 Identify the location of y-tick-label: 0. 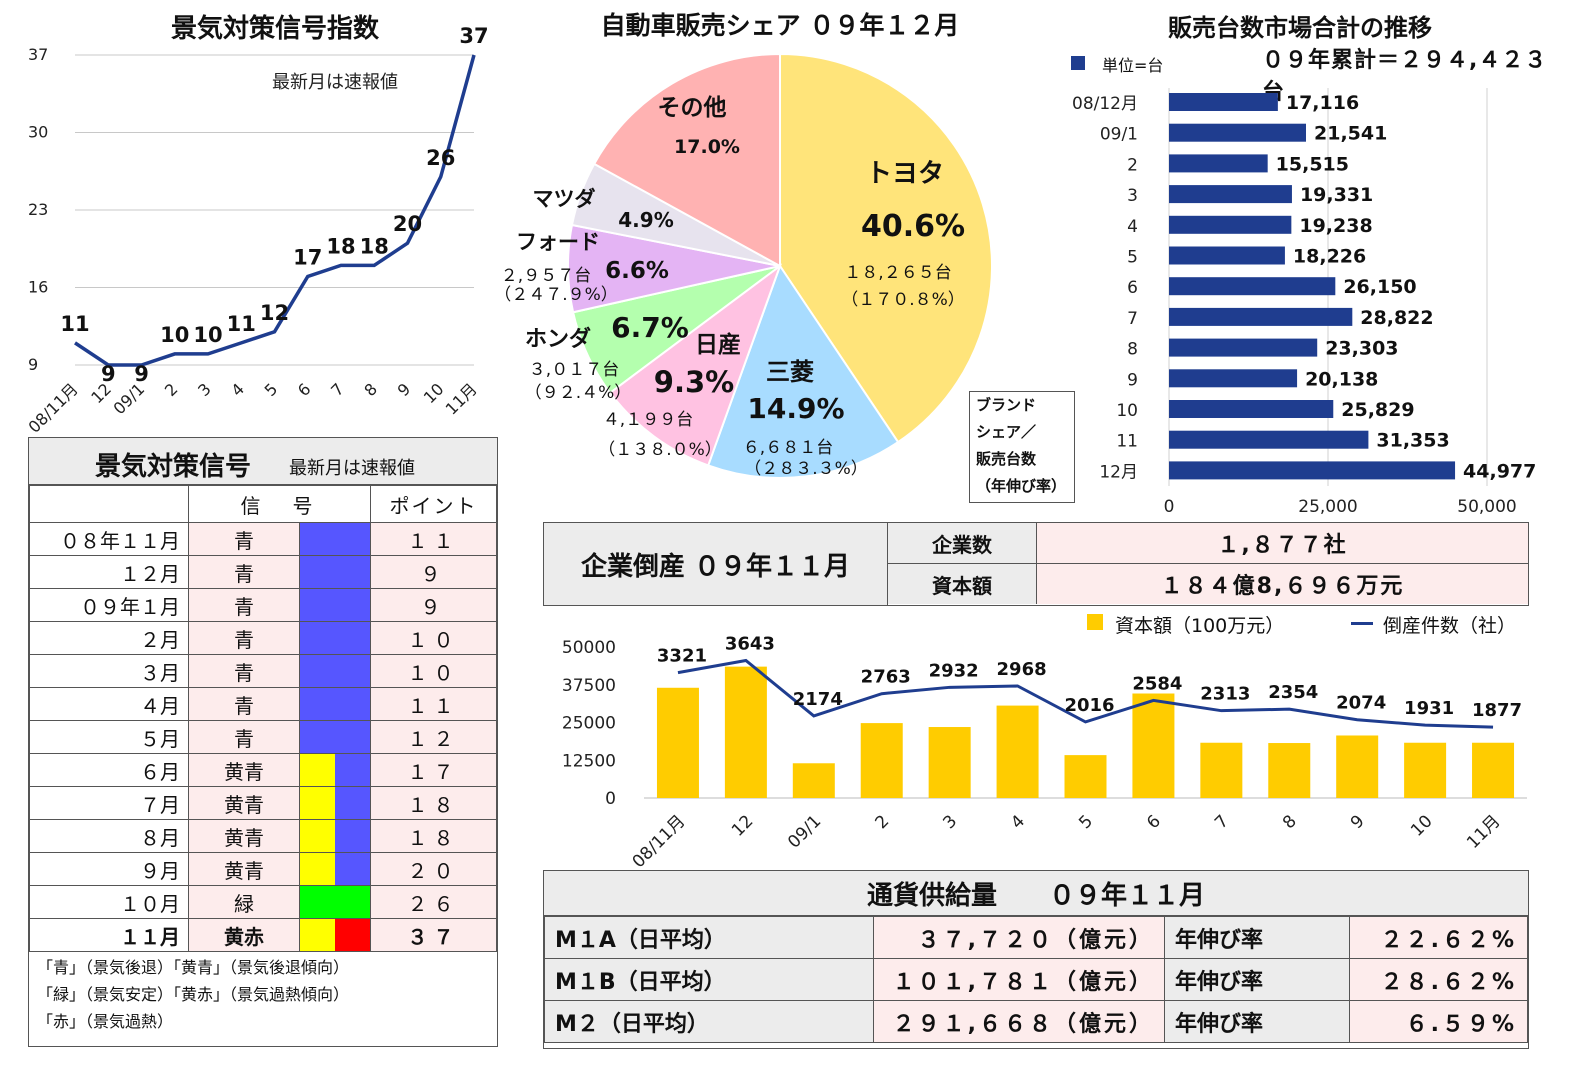
(610, 799).